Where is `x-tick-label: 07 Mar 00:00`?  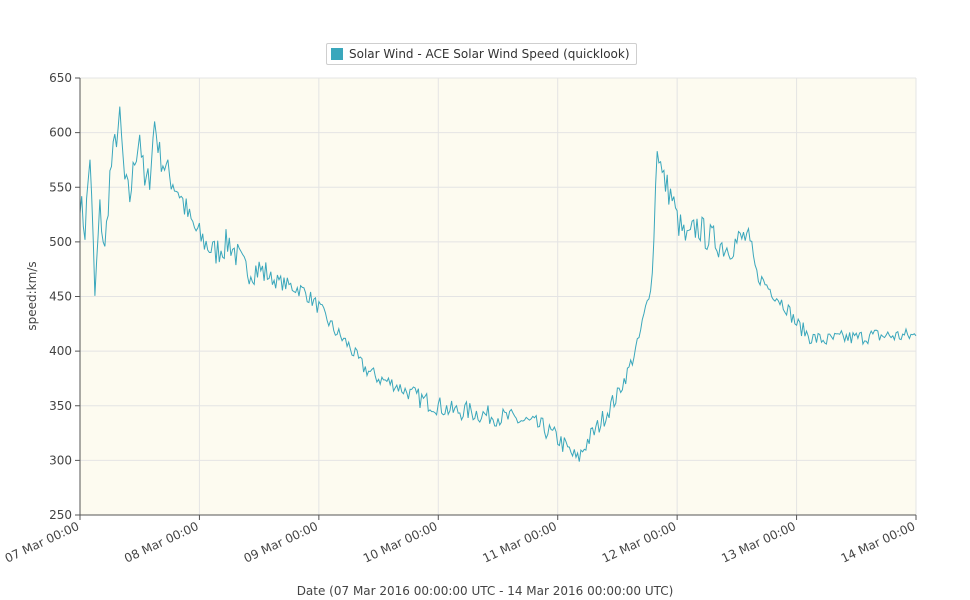
x-tick-label: 07 Mar 00:00 is located at coordinates (42, 542).